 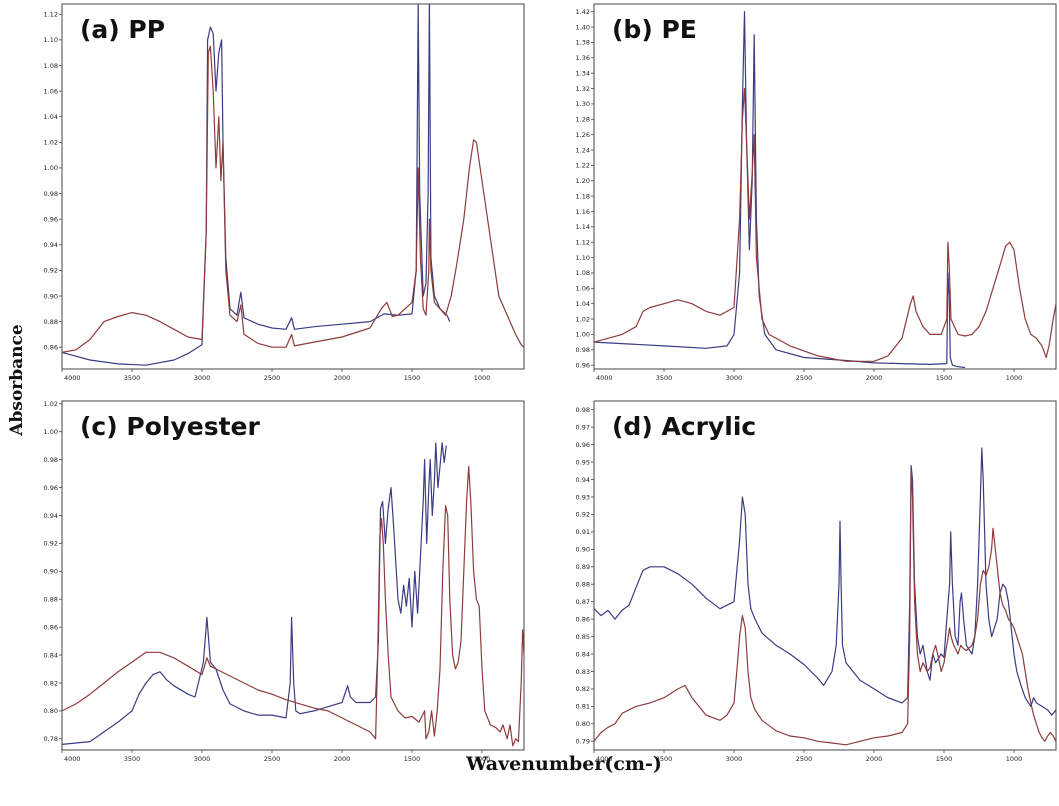 What do you see at coordinates (17, 380) in the screenshot?
I see `y-axis-label: Absorbance` at bounding box center [17, 380].